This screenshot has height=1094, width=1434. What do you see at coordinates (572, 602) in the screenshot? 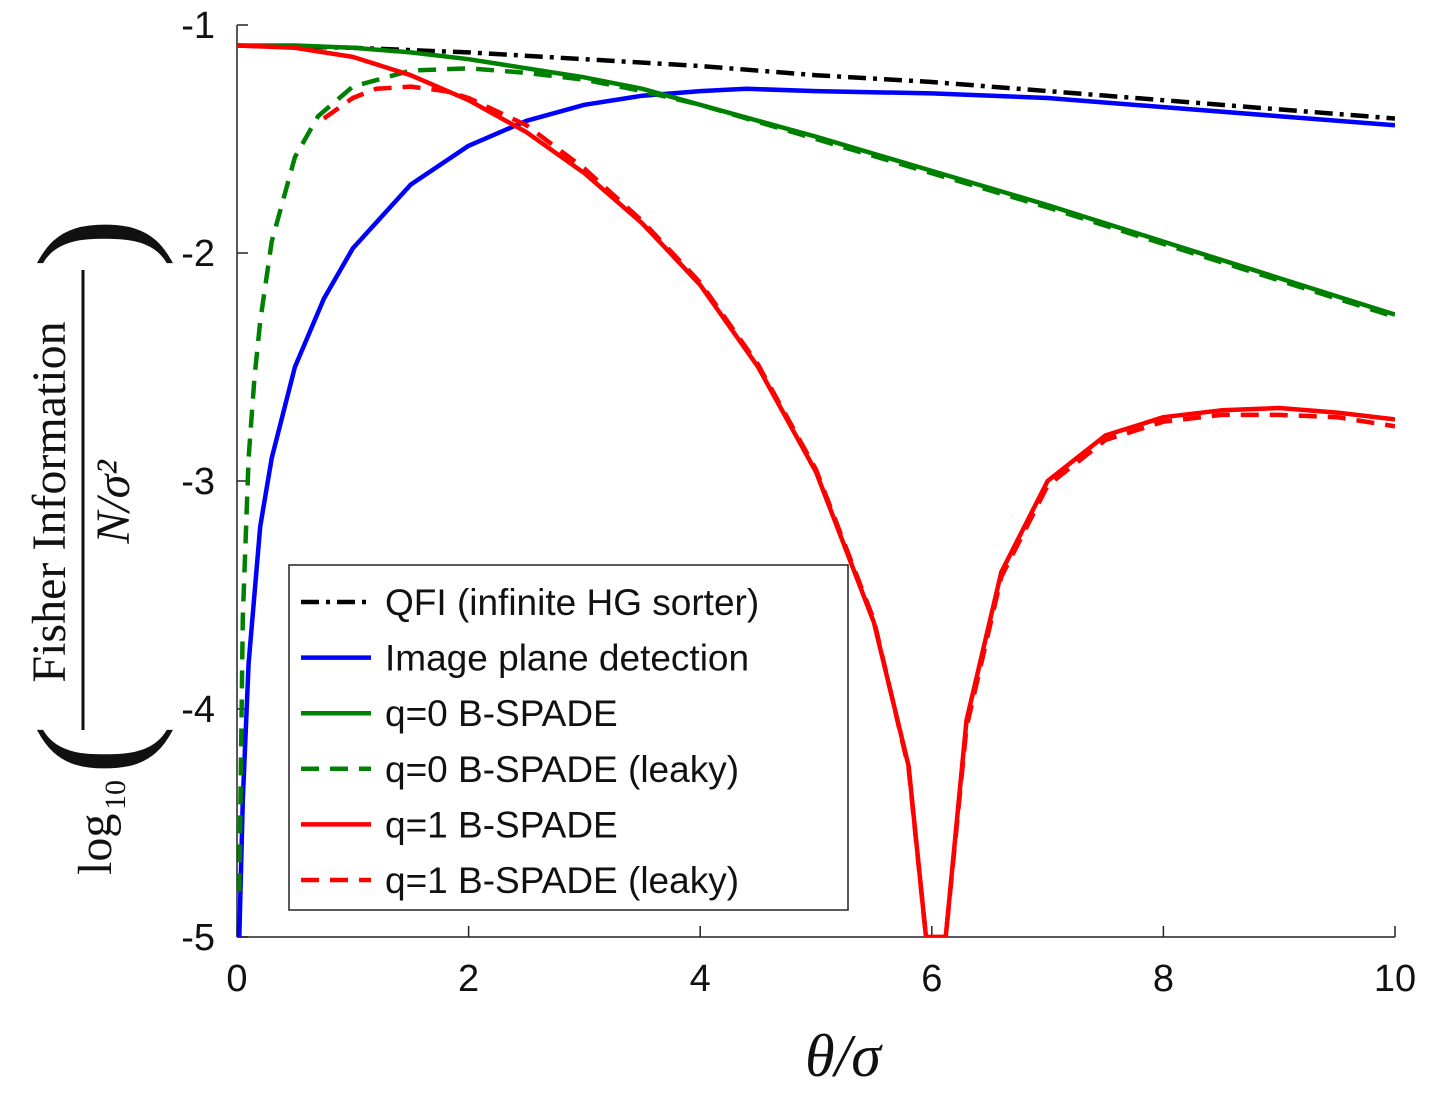
I see `legend-label: QFI (infinite HG sorter)` at bounding box center [572, 602].